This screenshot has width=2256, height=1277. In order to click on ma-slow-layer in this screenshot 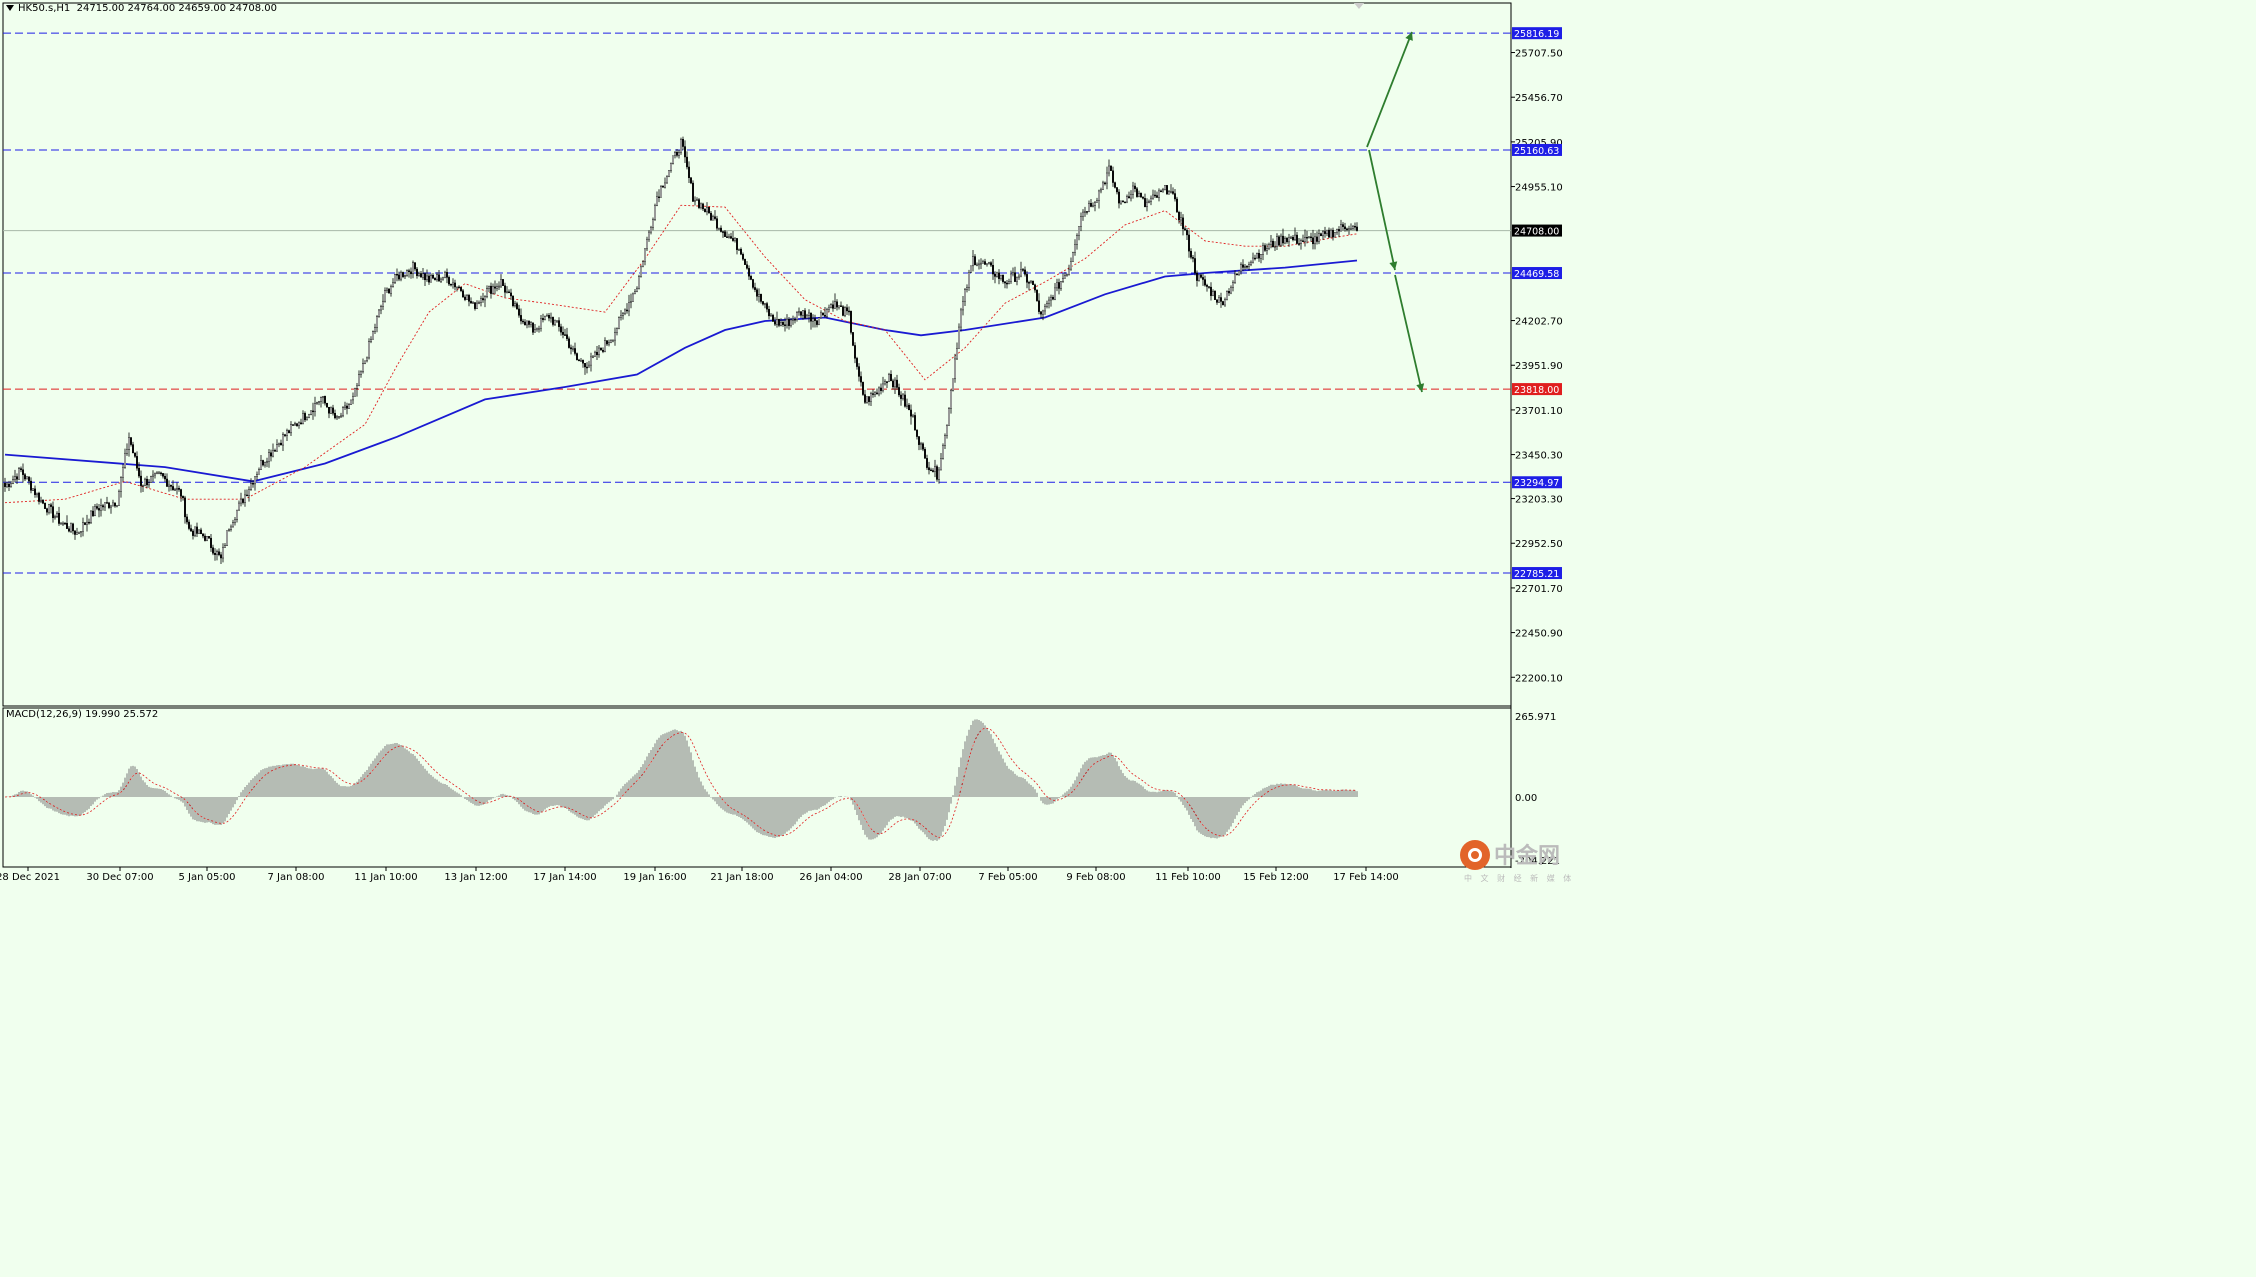, I will do `click(681, 371)`.